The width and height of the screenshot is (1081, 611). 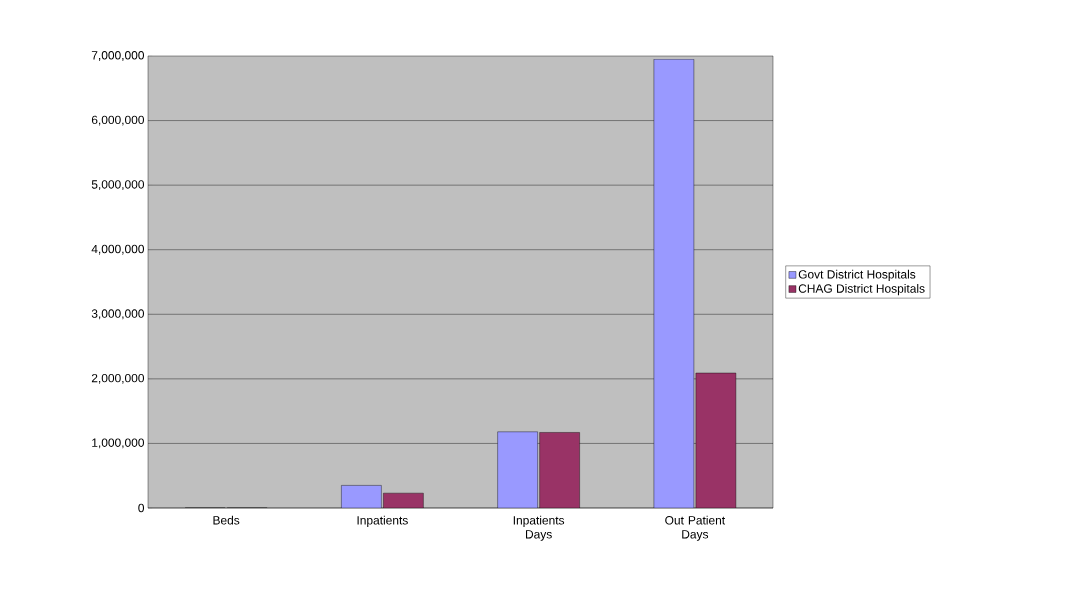 What do you see at coordinates (141, 508) in the screenshot?
I see `y-tick-label: 0` at bounding box center [141, 508].